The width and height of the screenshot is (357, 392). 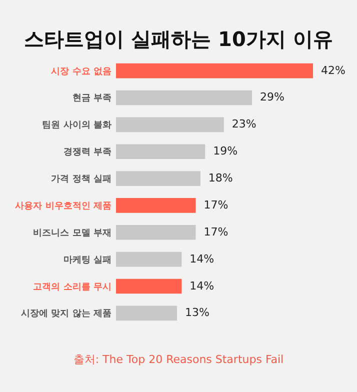 I want to click on y-tick-label: 마케팅 실패, so click(x=87, y=260).